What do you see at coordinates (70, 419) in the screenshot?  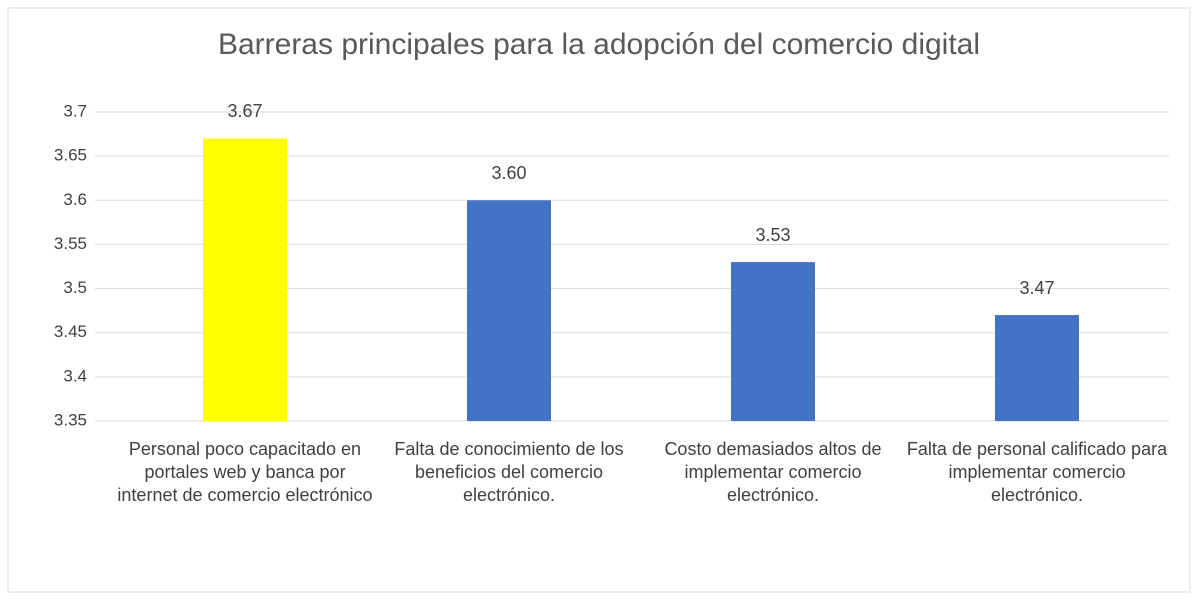 I see `y-tick-label: 3.35` at bounding box center [70, 419].